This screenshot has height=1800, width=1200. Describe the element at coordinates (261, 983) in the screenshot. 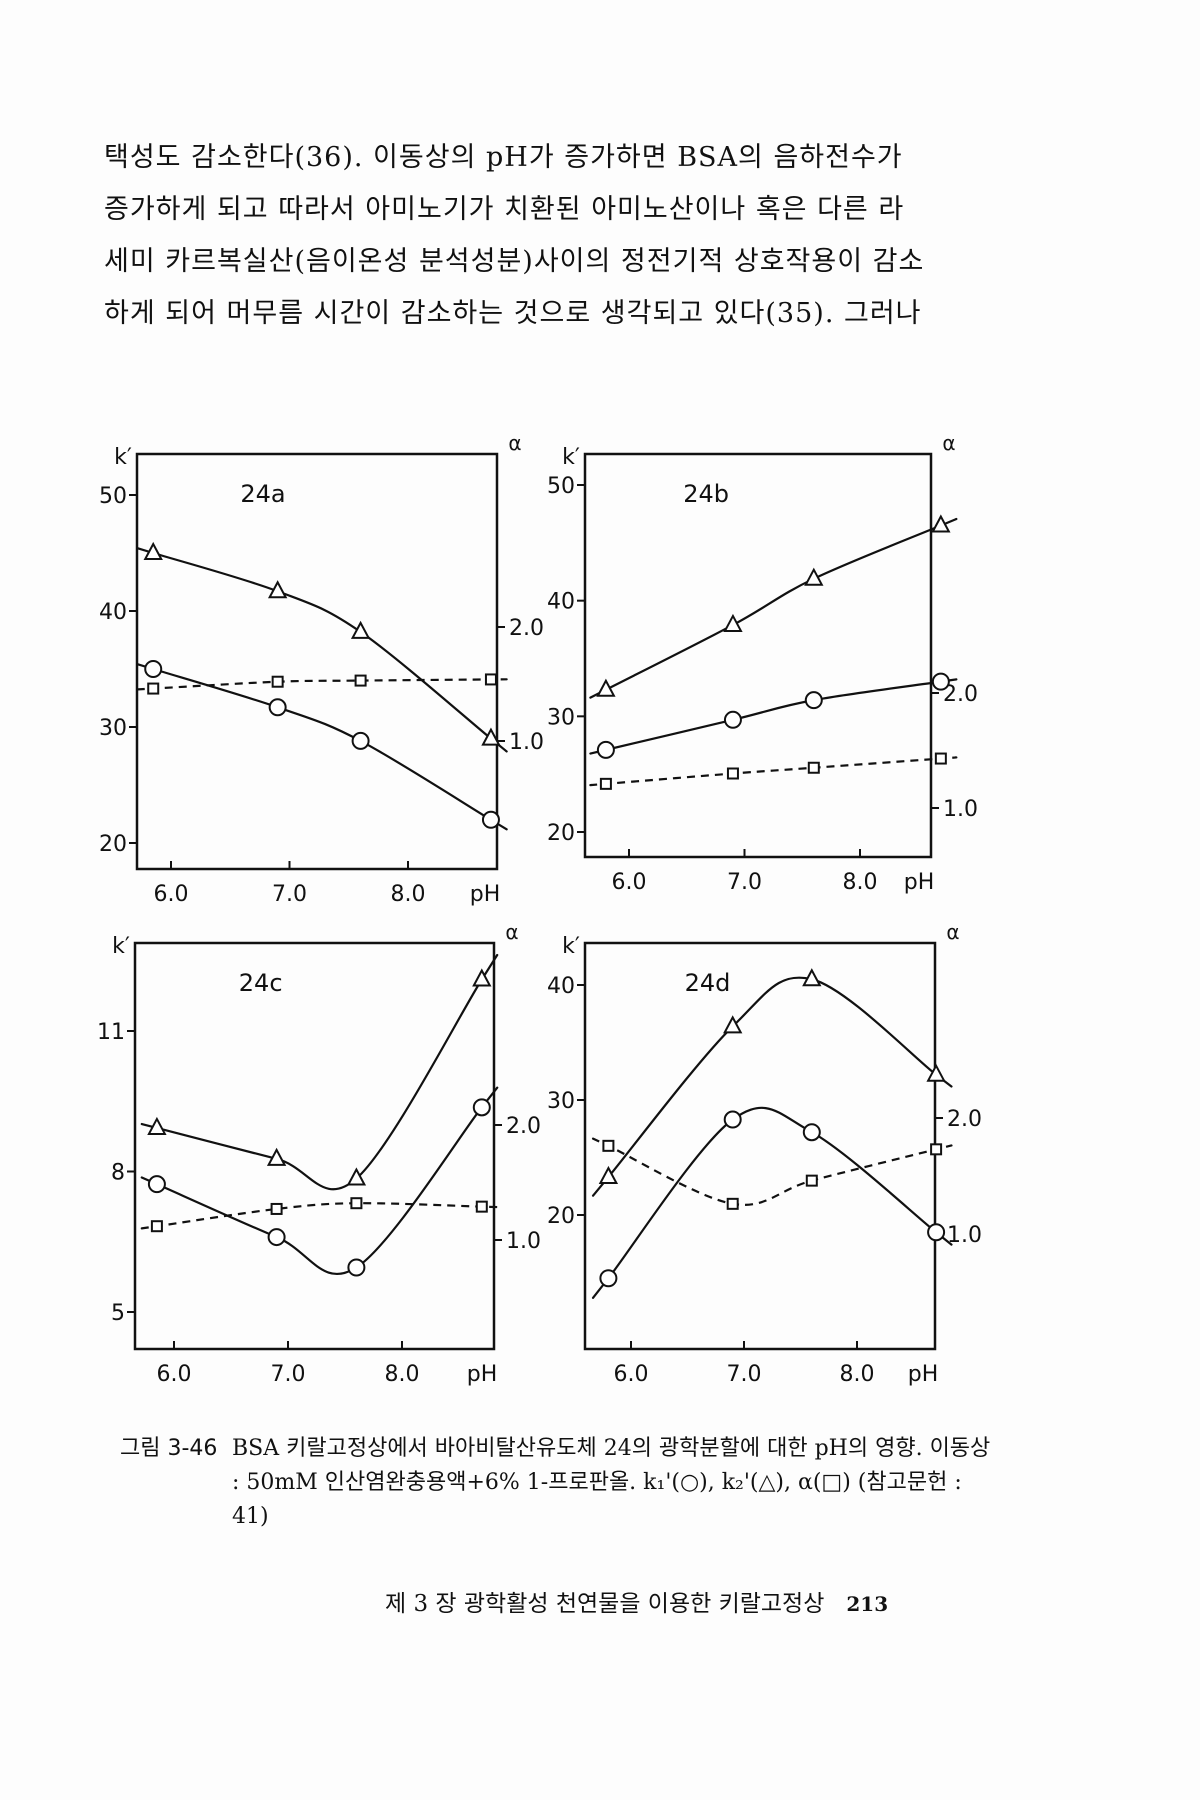

I see `panel-title: 24c` at that location.